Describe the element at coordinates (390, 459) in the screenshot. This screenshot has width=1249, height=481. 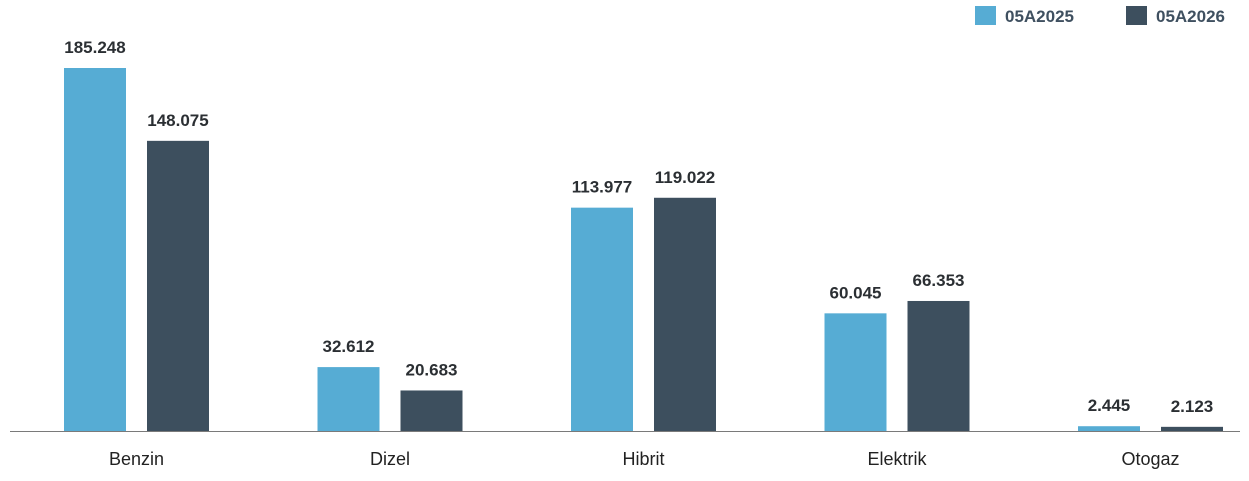
I see `category-label-dizel: Dizel` at that location.